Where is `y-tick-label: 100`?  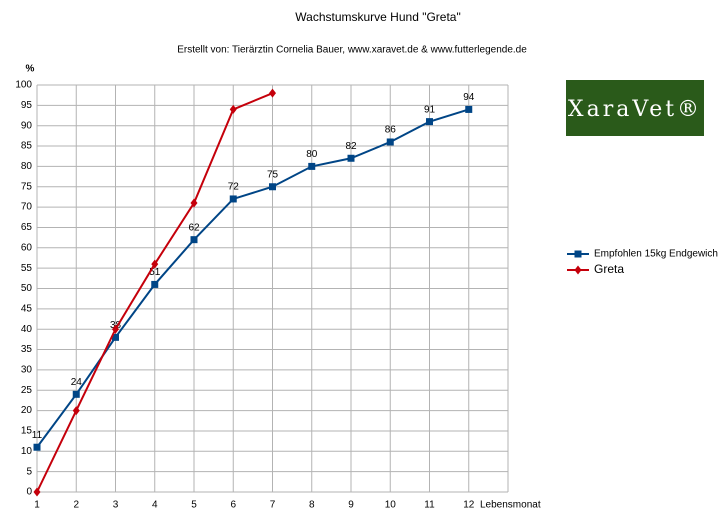
y-tick-label: 100 is located at coordinates (23, 85).